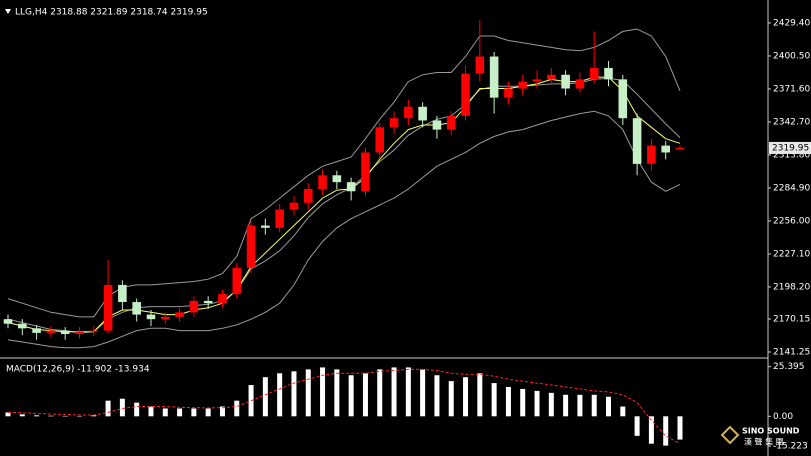 The width and height of the screenshot is (811, 456). Describe the element at coordinates (791, 221) in the screenshot. I see `y-tick-label: 2256.00` at that location.